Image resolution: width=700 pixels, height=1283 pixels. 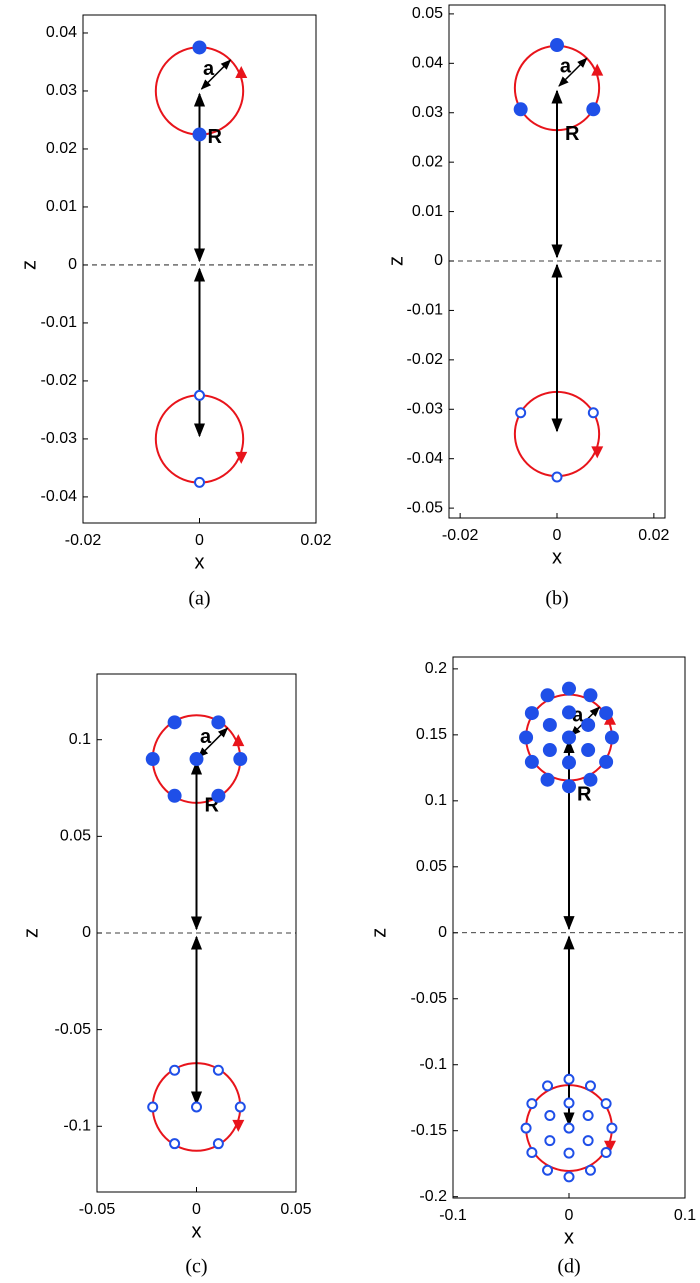 I want to click on y-tick-label: -0.1, so click(x=433, y=1064).